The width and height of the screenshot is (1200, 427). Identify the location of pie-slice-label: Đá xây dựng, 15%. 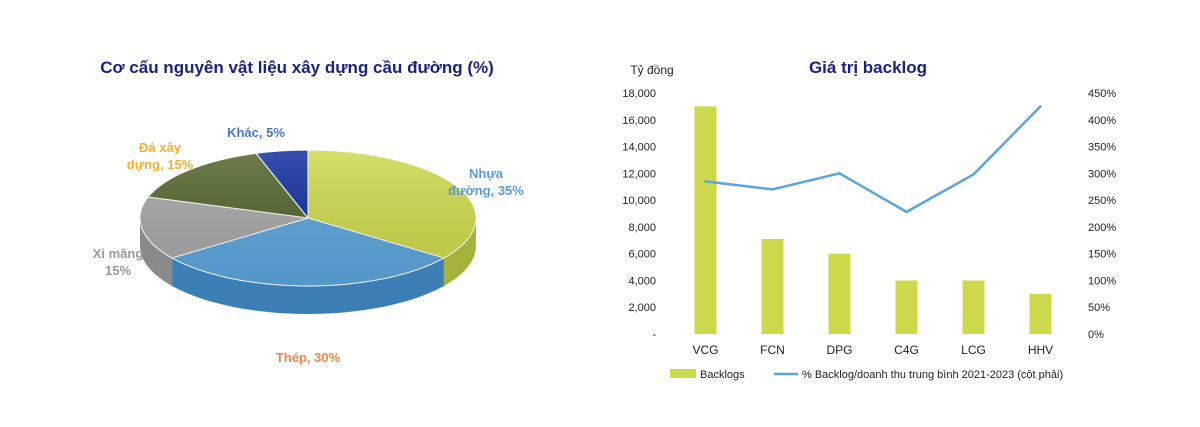
(160, 156).